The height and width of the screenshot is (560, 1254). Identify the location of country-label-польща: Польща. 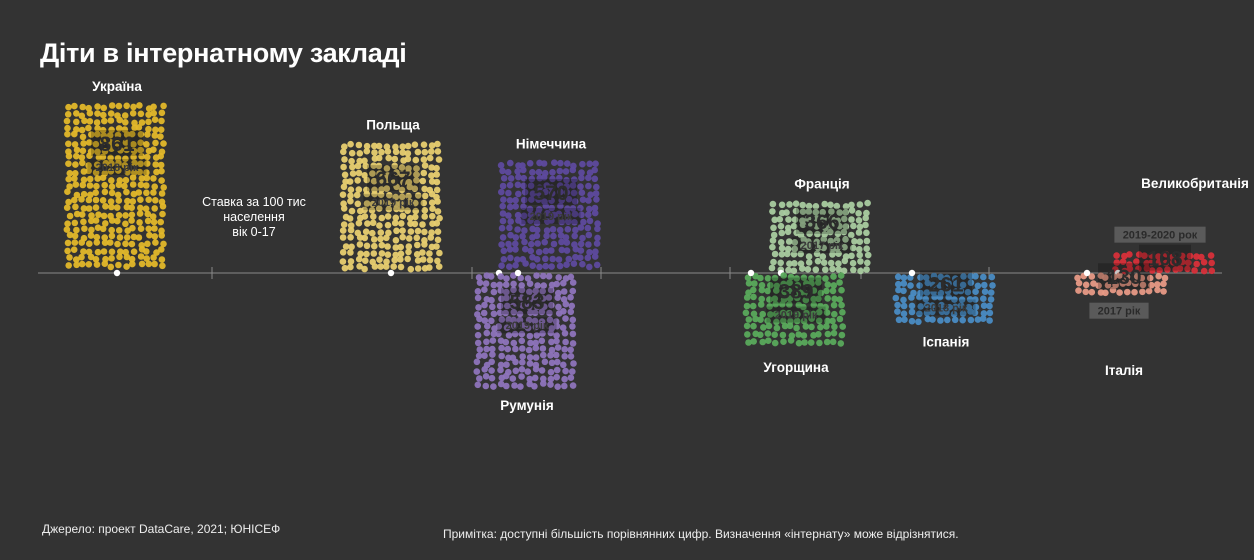
(393, 124).